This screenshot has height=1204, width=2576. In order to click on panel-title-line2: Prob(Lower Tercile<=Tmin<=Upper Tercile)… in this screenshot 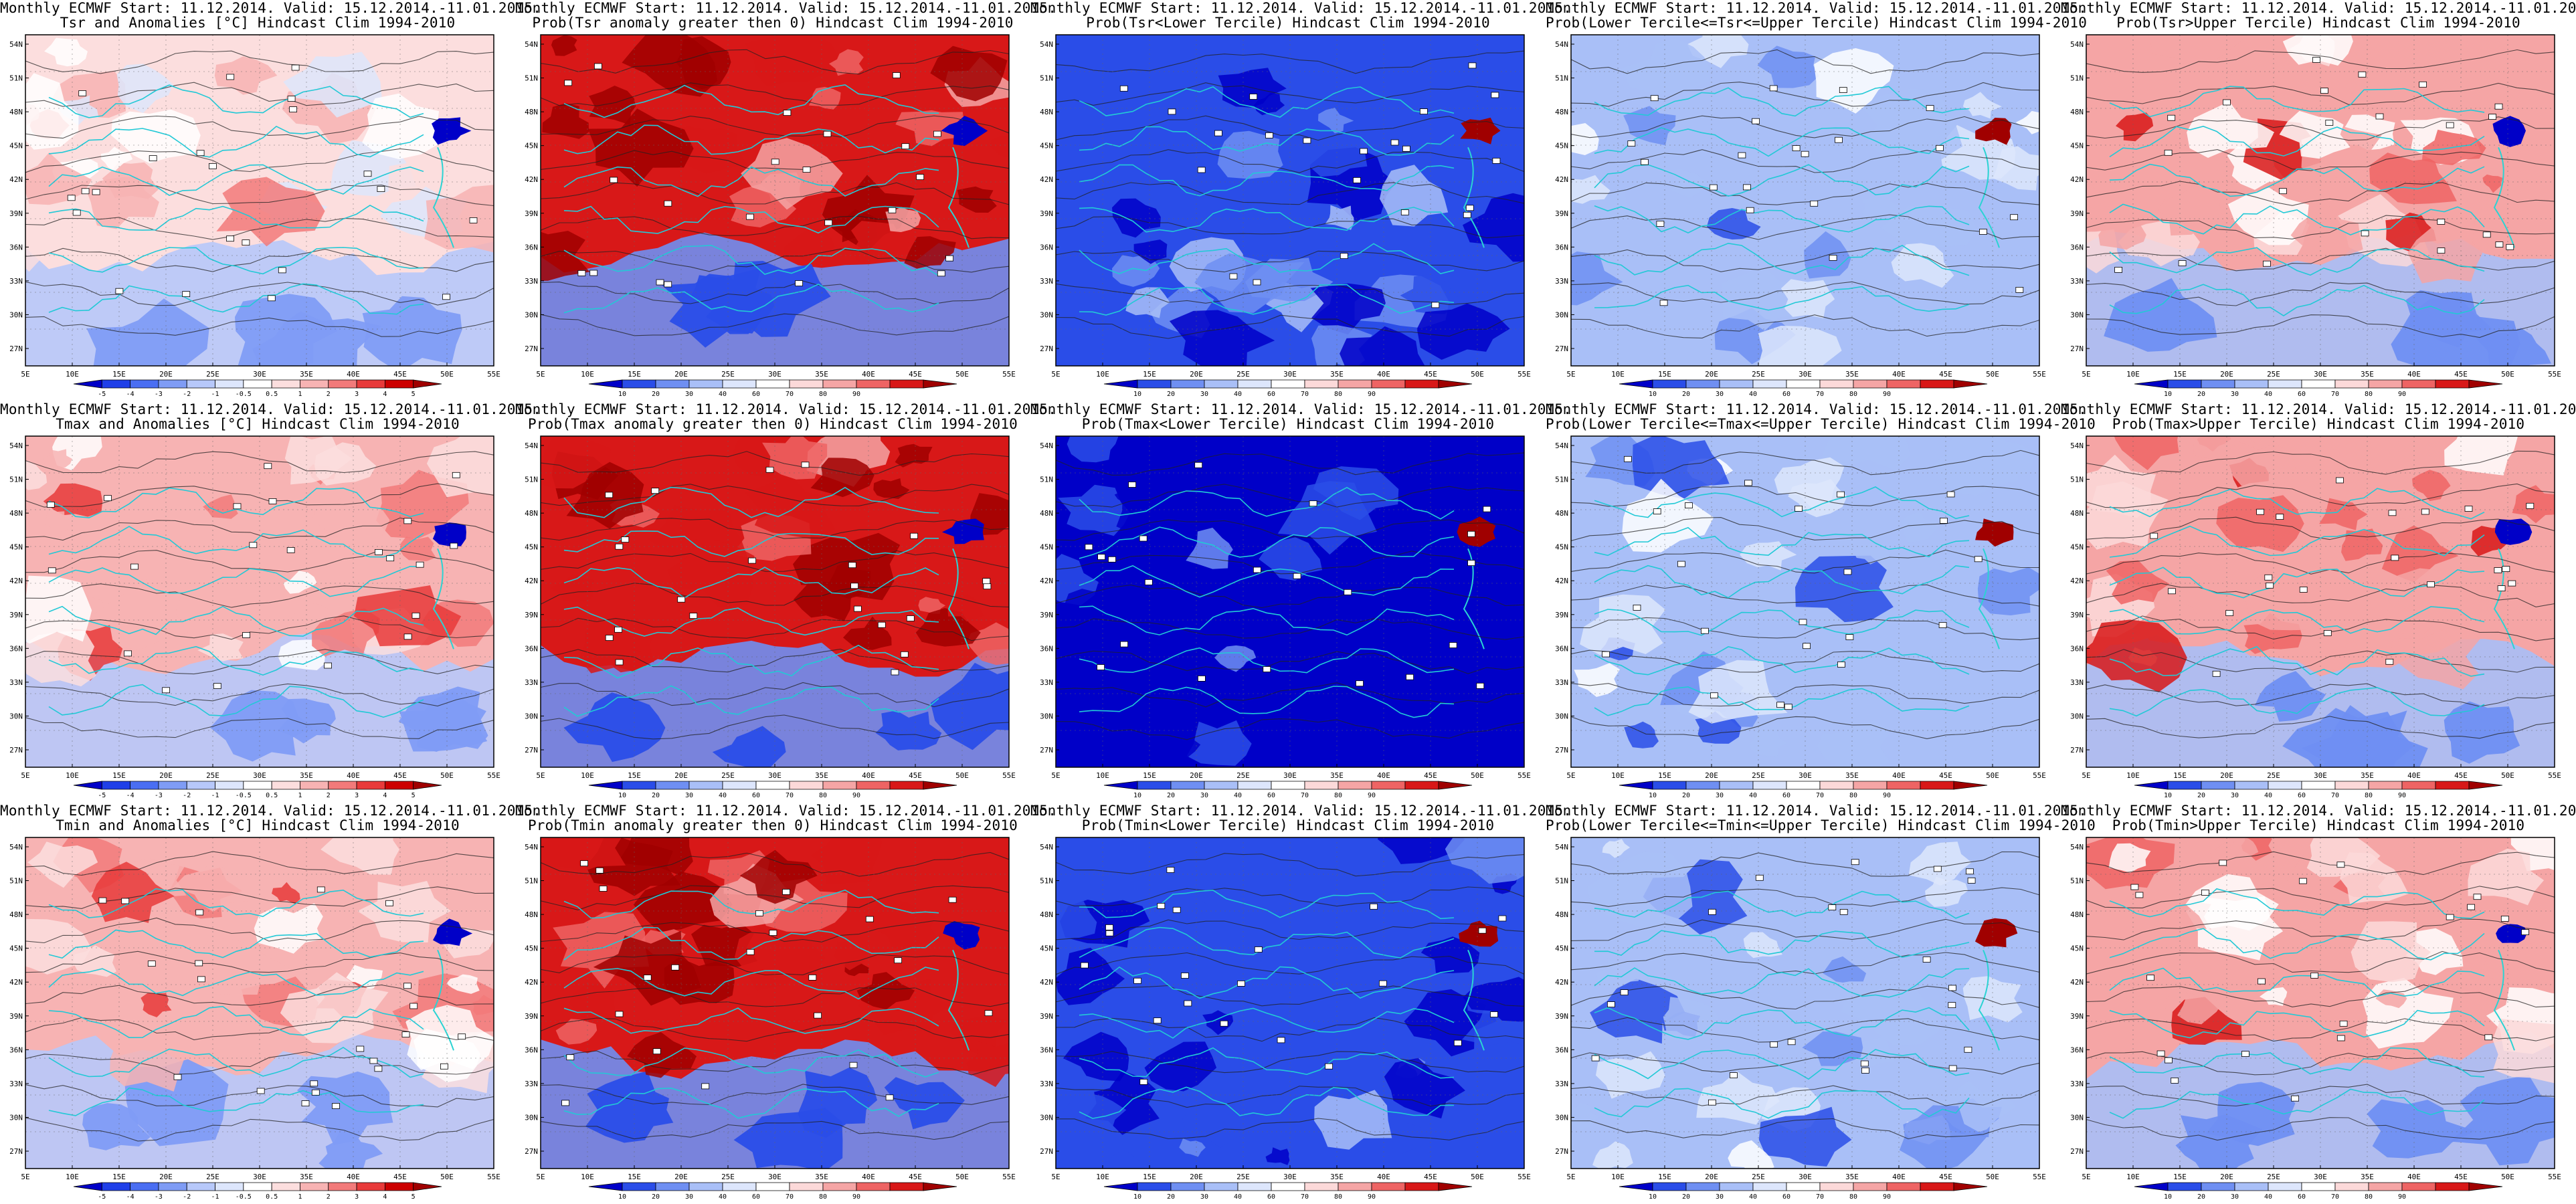, I will do `click(1821, 825)`.